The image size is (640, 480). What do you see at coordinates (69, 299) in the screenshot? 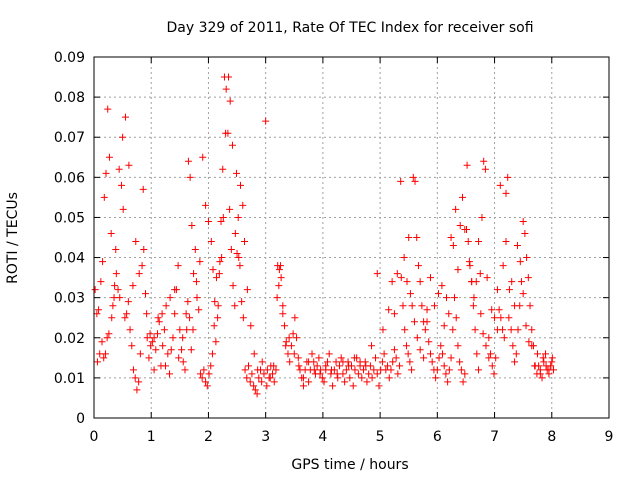
I see `y-tick-label: 0.03` at bounding box center [69, 299].